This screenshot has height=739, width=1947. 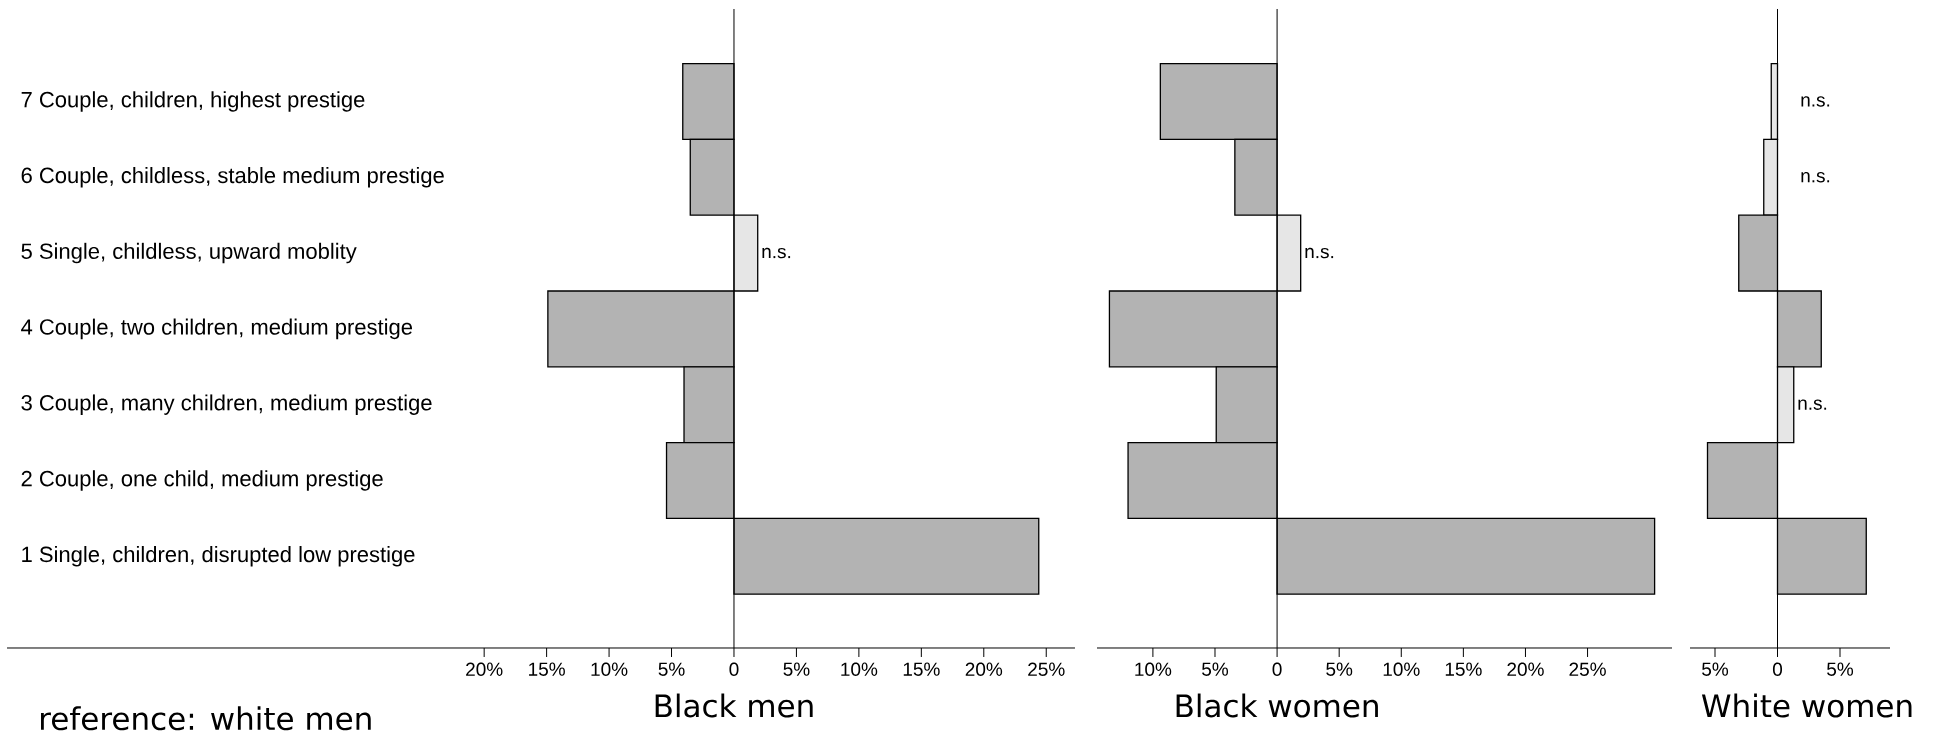 What do you see at coordinates (202, 480) in the screenshot?
I see `y-tick-label: 2 Couple, one child, medium prestige` at bounding box center [202, 480].